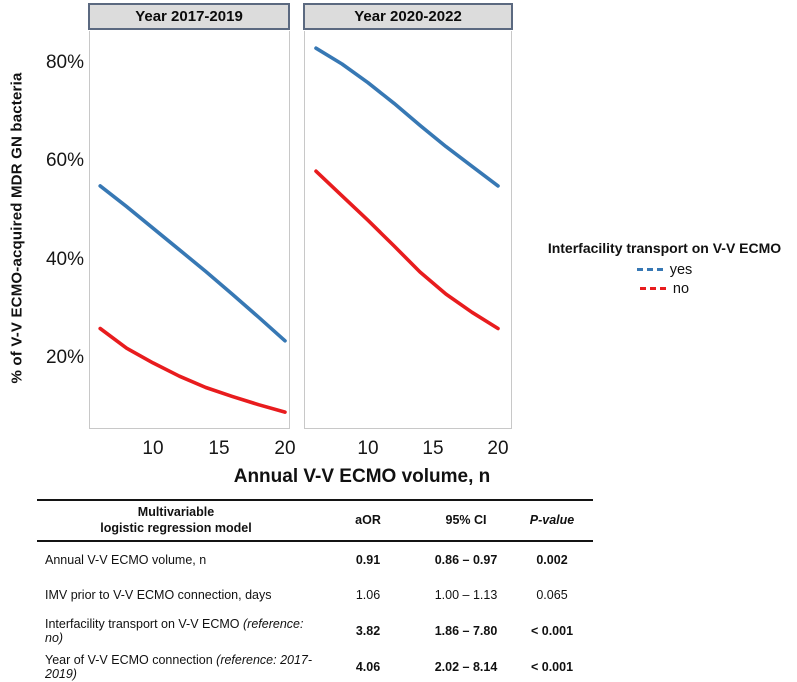  I want to click on x-tick-label-panel1-20: 20, so click(285, 448).